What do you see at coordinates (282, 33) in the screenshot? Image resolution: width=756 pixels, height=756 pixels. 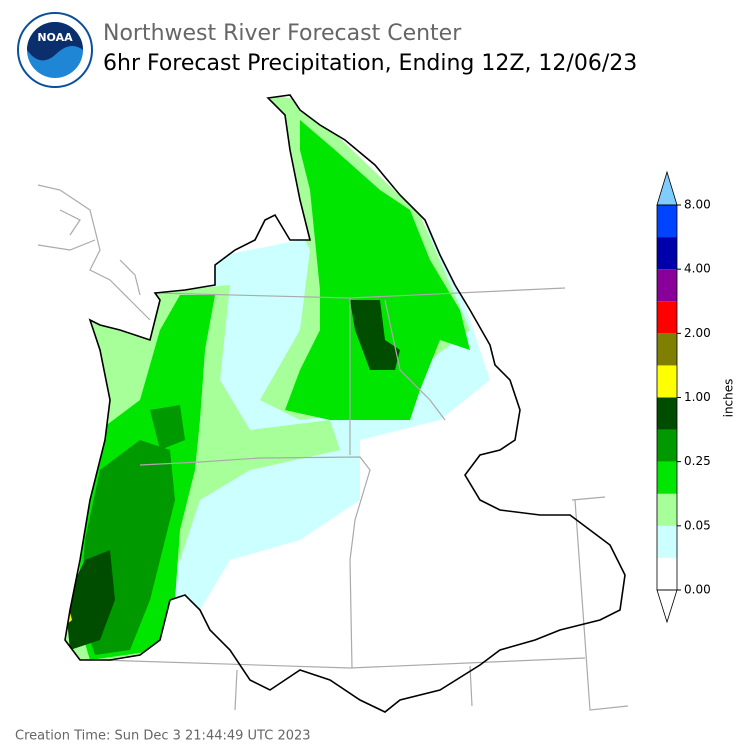 I see `title: Northwest River Forecast Center` at bounding box center [282, 33].